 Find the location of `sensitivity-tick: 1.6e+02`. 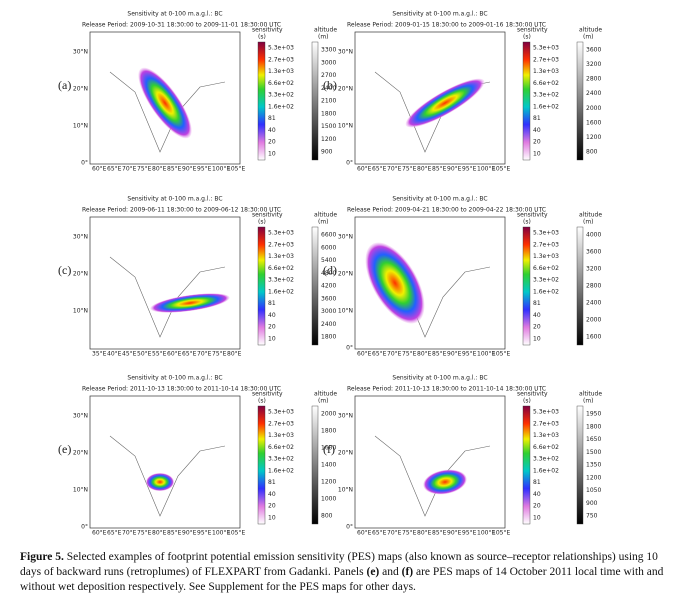

sensitivity-tick: 1.6e+02 is located at coordinates (281, 291).